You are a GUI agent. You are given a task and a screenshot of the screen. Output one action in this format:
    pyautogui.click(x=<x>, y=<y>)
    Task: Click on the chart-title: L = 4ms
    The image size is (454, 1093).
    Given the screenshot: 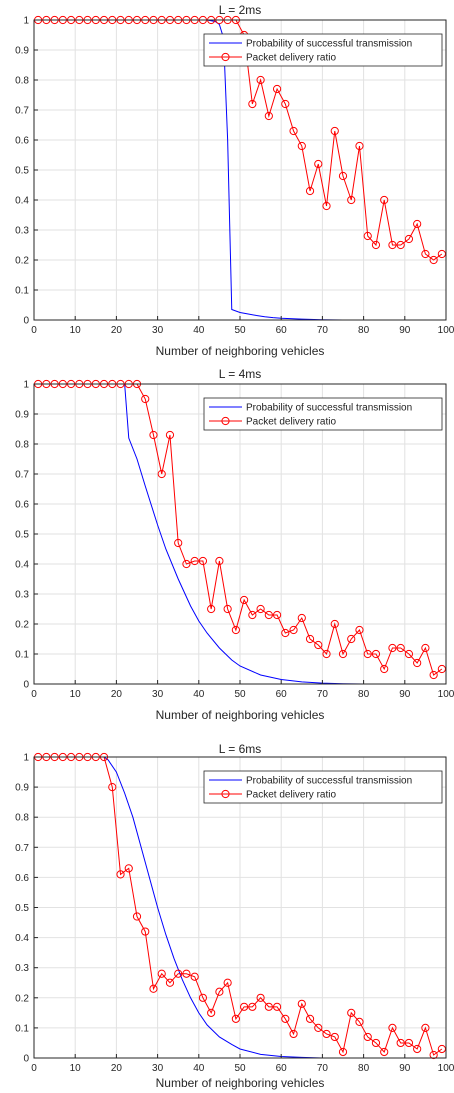 What is the action you would take?
    pyautogui.click(x=240, y=374)
    